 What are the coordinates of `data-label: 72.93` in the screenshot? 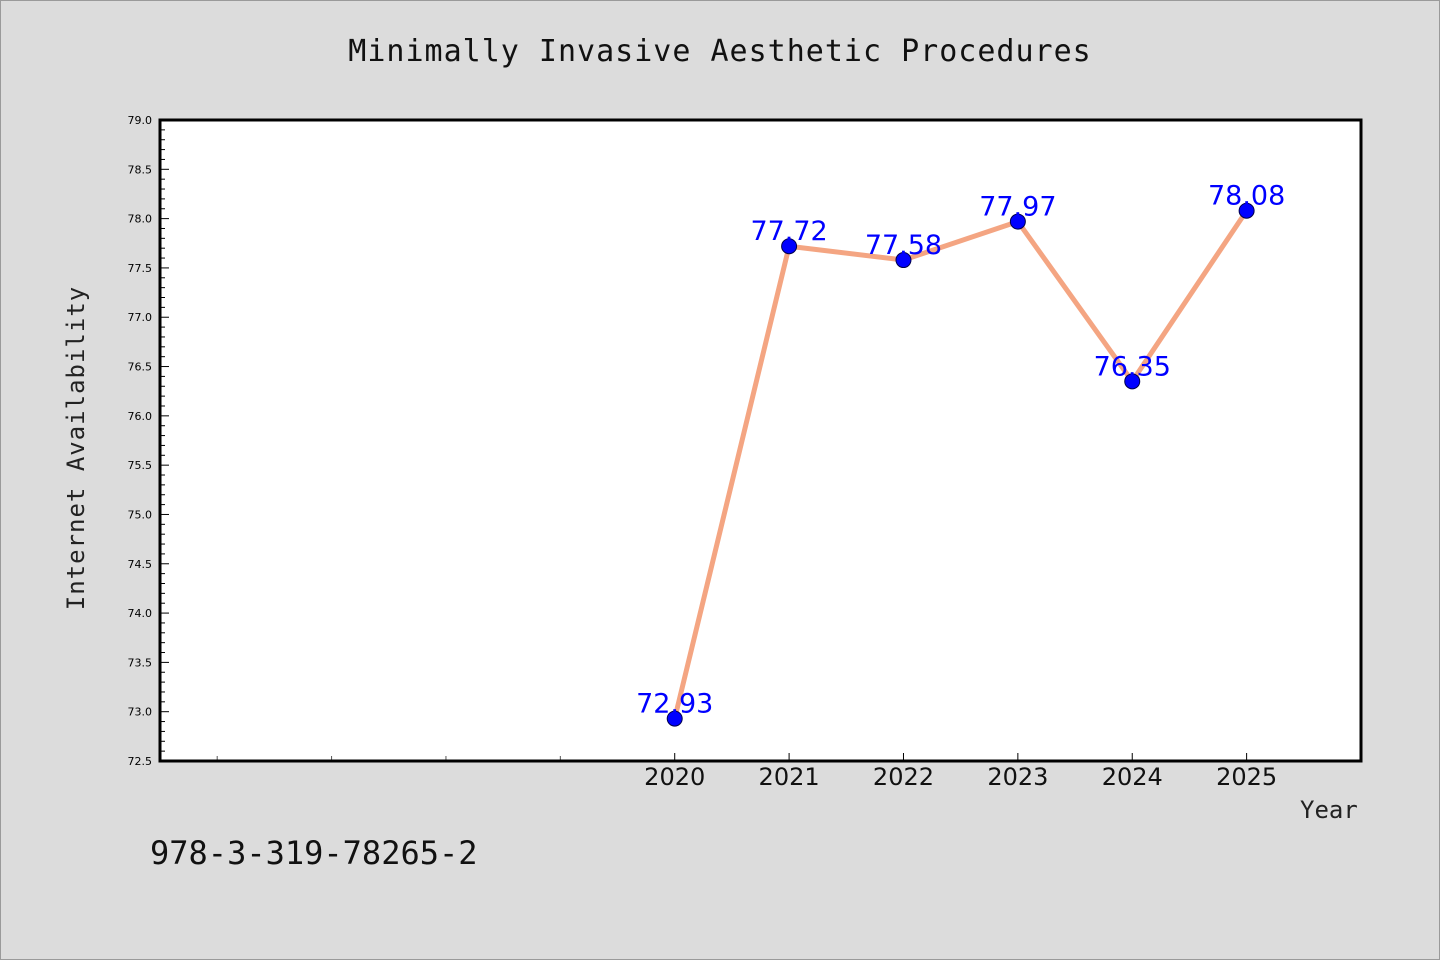 It's located at (674, 704).